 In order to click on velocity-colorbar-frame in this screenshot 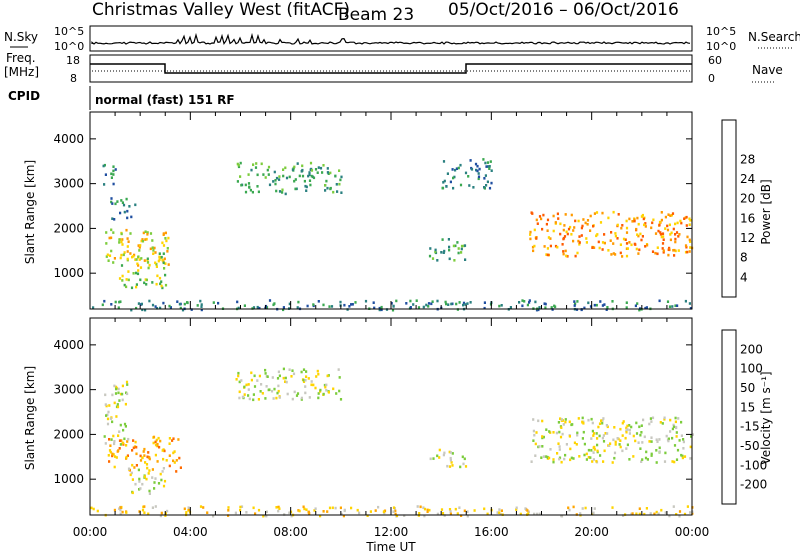, I will do `click(729, 417)`.